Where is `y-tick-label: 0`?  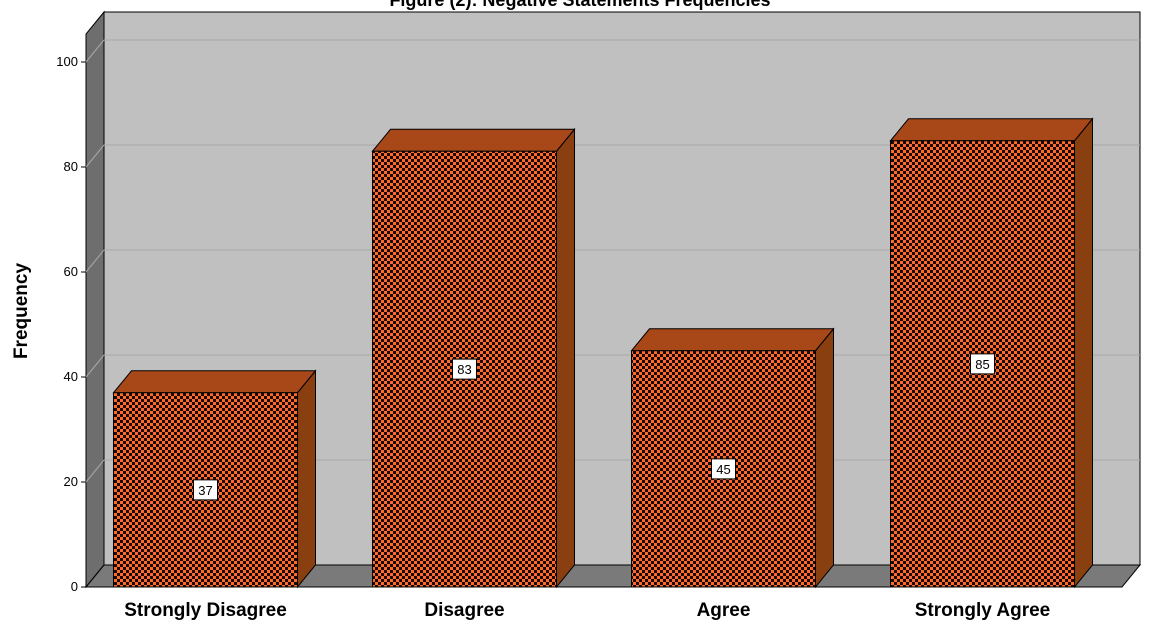
y-tick-label: 0 is located at coordinates (74, 586).